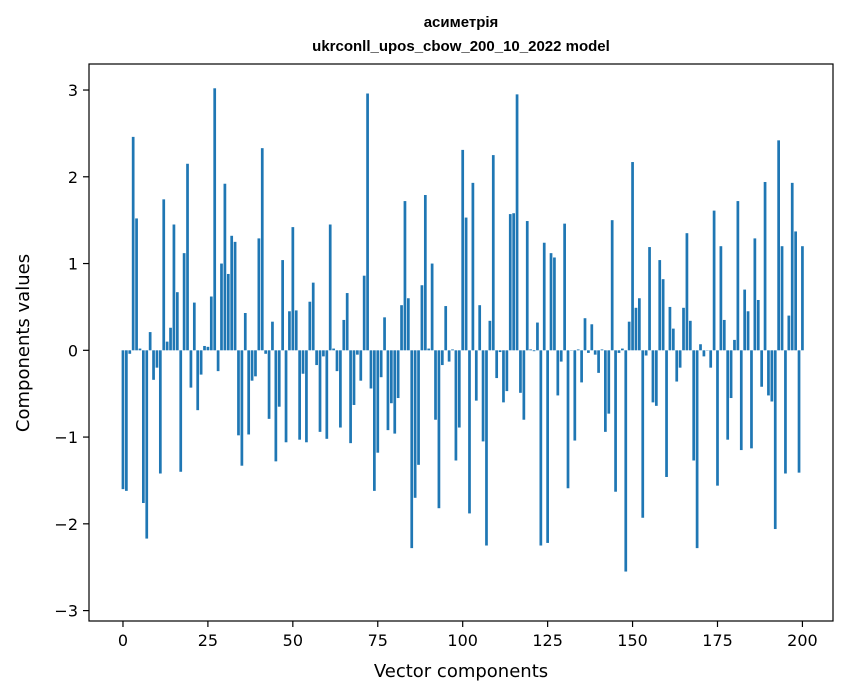 The height and width of the screenshot is (696, 847). Describe the element at coordinates (23, 343) in the screenshot. I see `y-axis-label: Components values` at that location.